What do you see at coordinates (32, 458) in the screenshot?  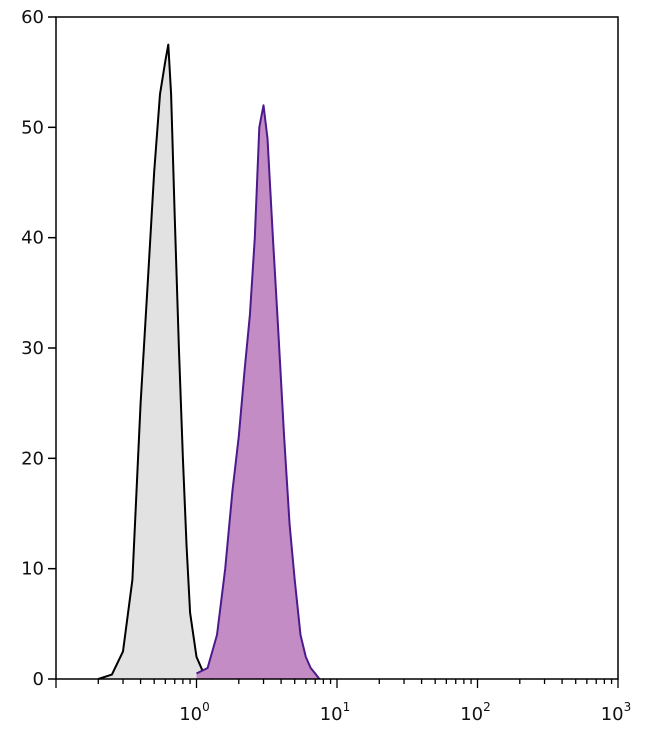 I see `y-tick-label: 20` at bounding box center [32, 458].